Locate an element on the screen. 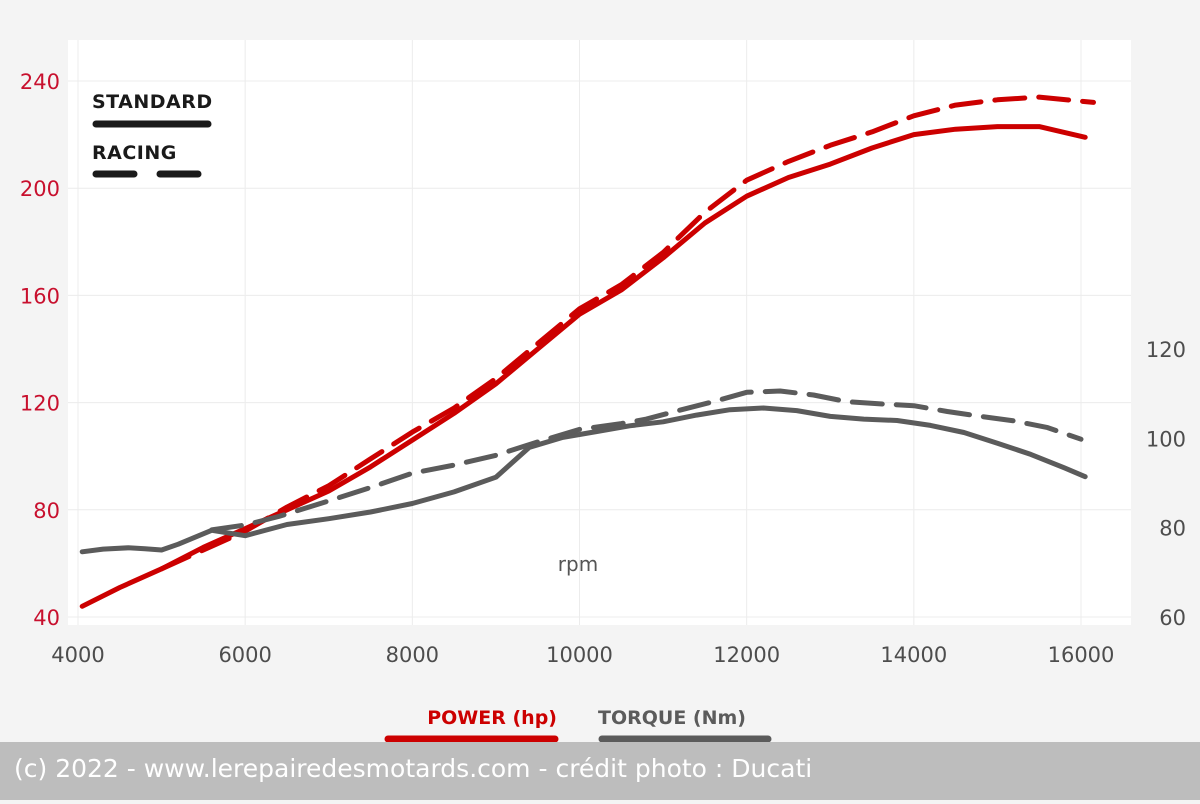  line-style-legend: STANDARD RACING is located at coordinates (152, 134).